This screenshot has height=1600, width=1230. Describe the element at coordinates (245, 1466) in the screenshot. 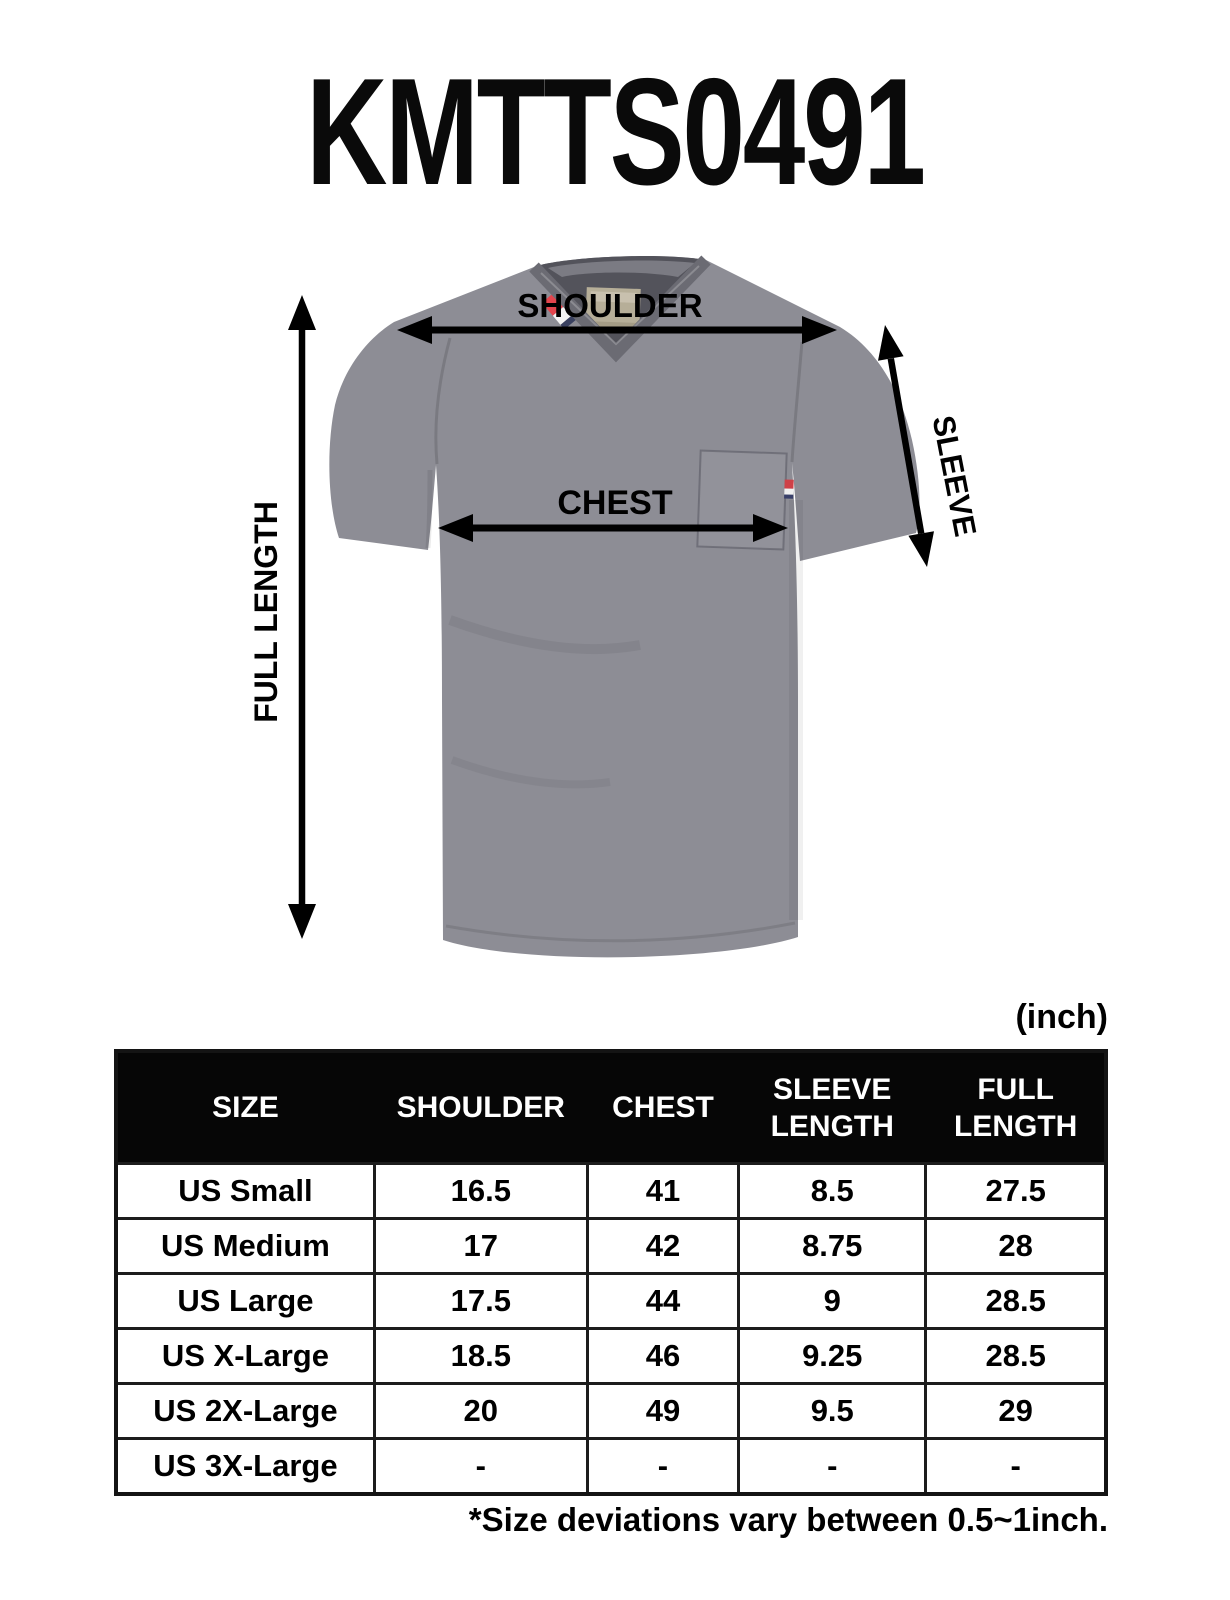

I see `size-cell: US 3X-Large` at that location.